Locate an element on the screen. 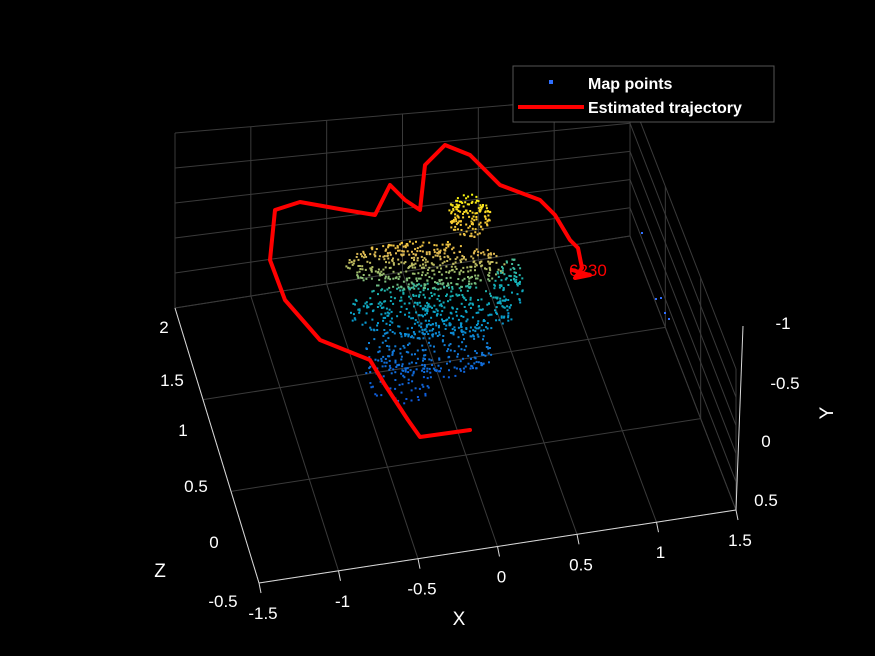 This screenshot has height=656, width=875. z-tick-label: -0.5 is located at coordinates (222, 601).